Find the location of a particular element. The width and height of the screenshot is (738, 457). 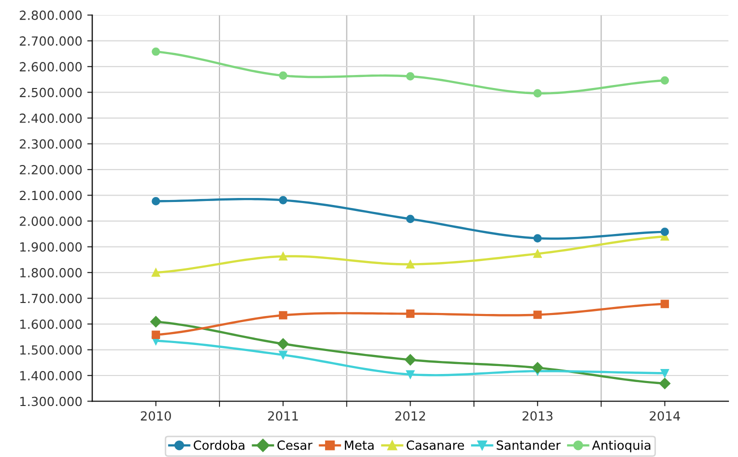

legend-label: Cordoba is located at coordinates (219, 445).